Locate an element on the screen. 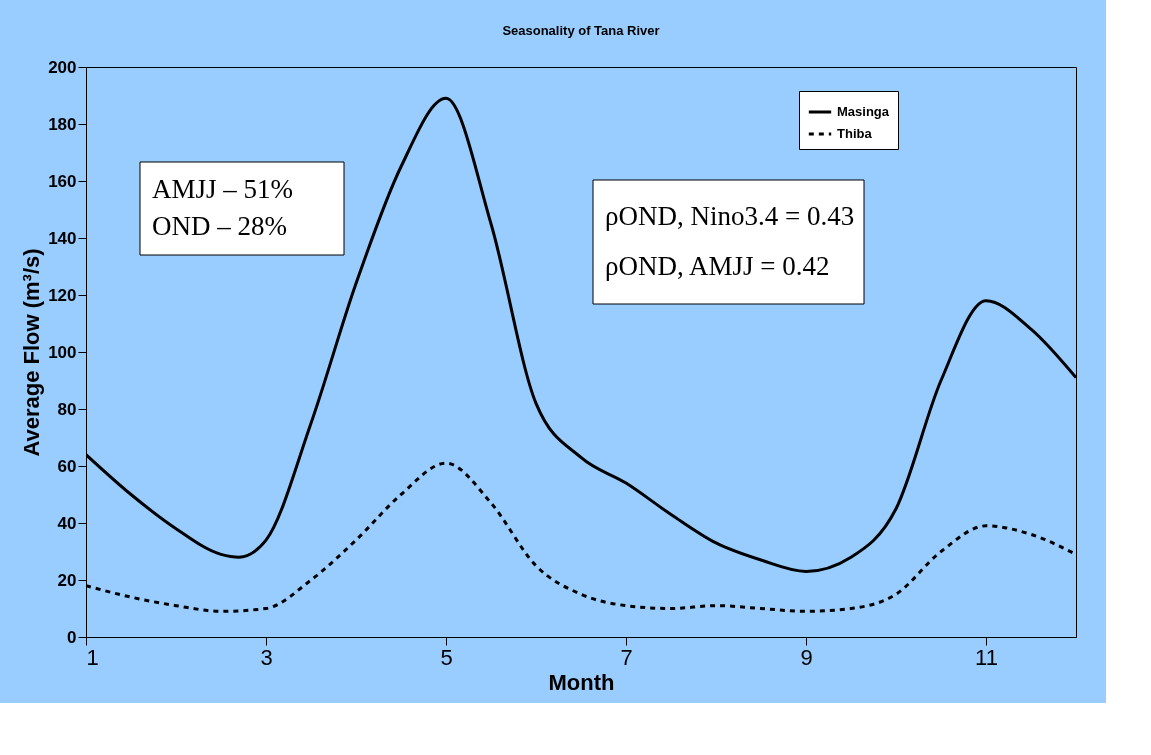 This screenshot has width=1151, height=755. x-axis-title: Month is located at coordinates (581, 682).